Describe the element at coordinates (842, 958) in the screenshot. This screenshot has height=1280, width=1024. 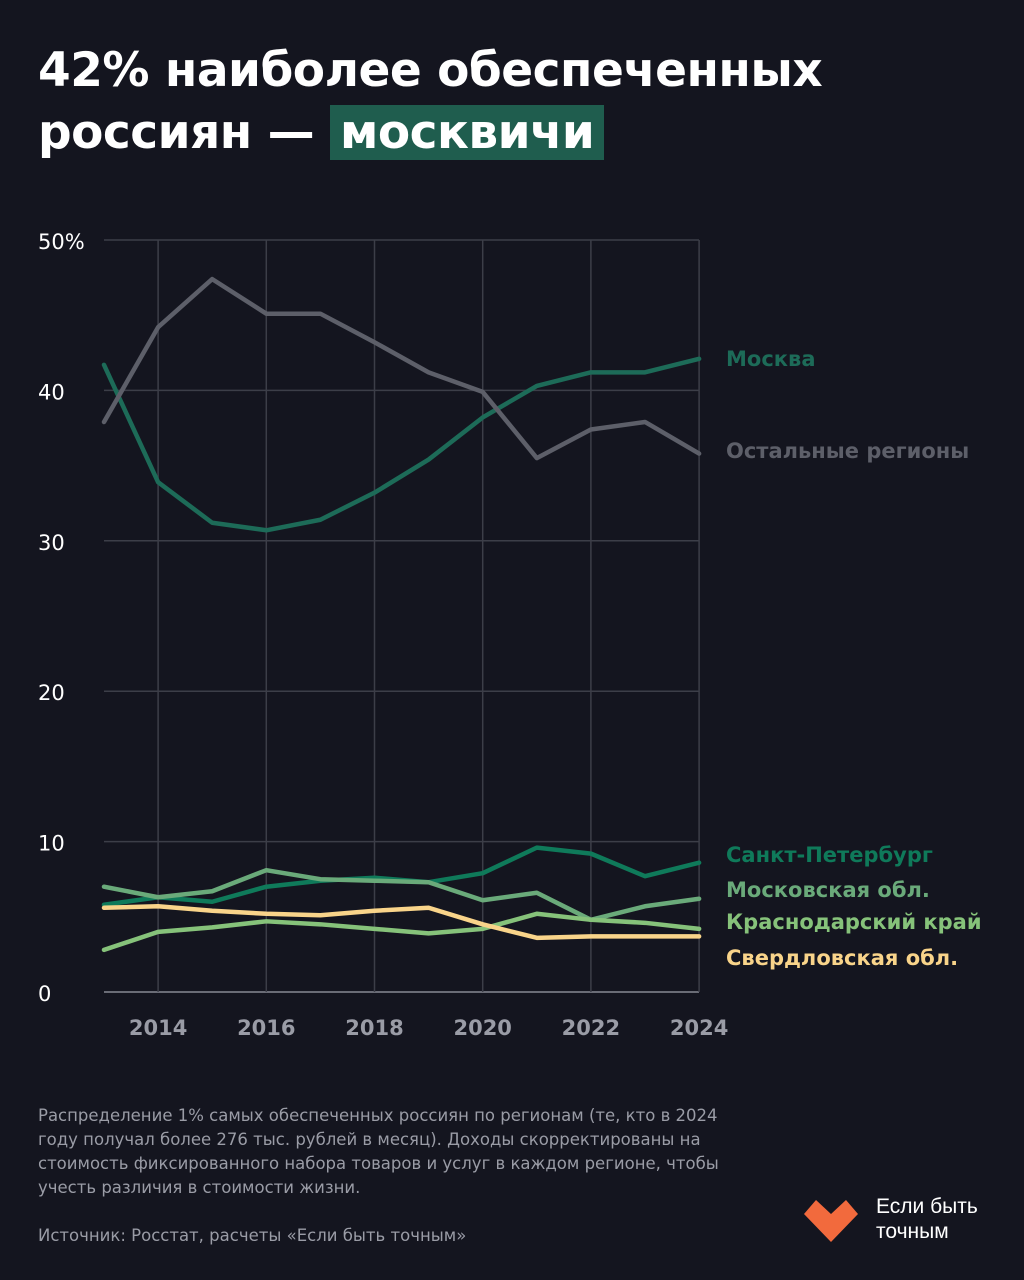
I see `series-label: Свердловская обл.` at that location.